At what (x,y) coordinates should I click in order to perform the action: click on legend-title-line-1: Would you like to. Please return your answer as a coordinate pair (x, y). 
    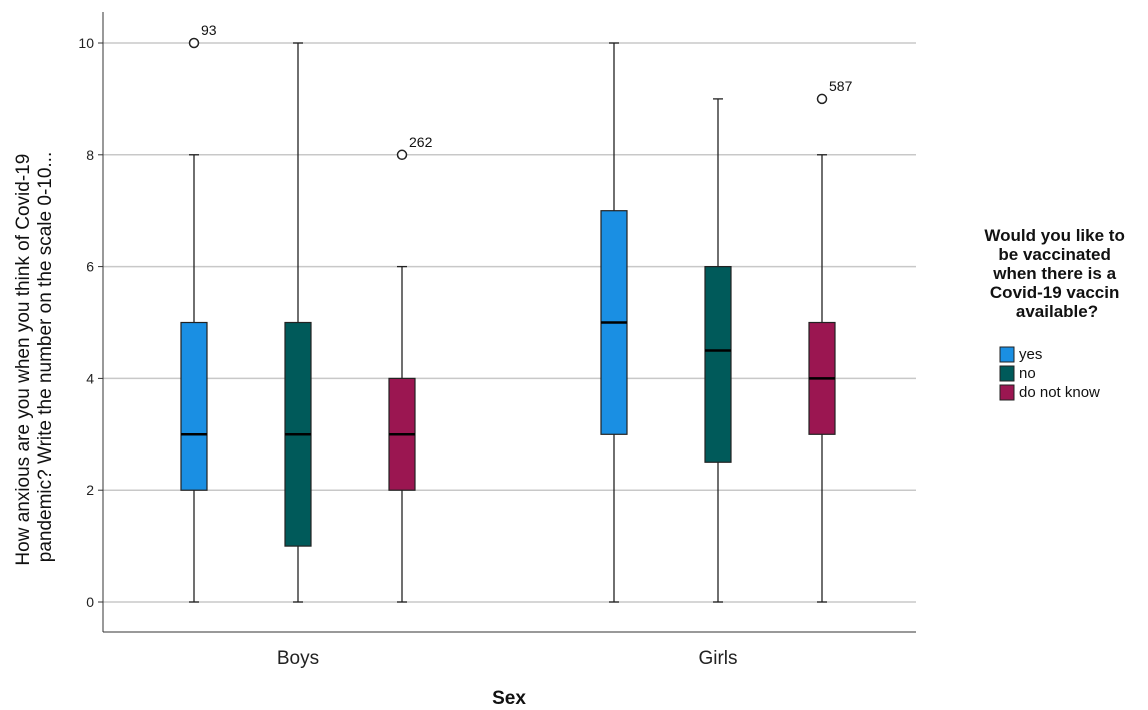
    Looking at the image, I should click on (1054, 235).